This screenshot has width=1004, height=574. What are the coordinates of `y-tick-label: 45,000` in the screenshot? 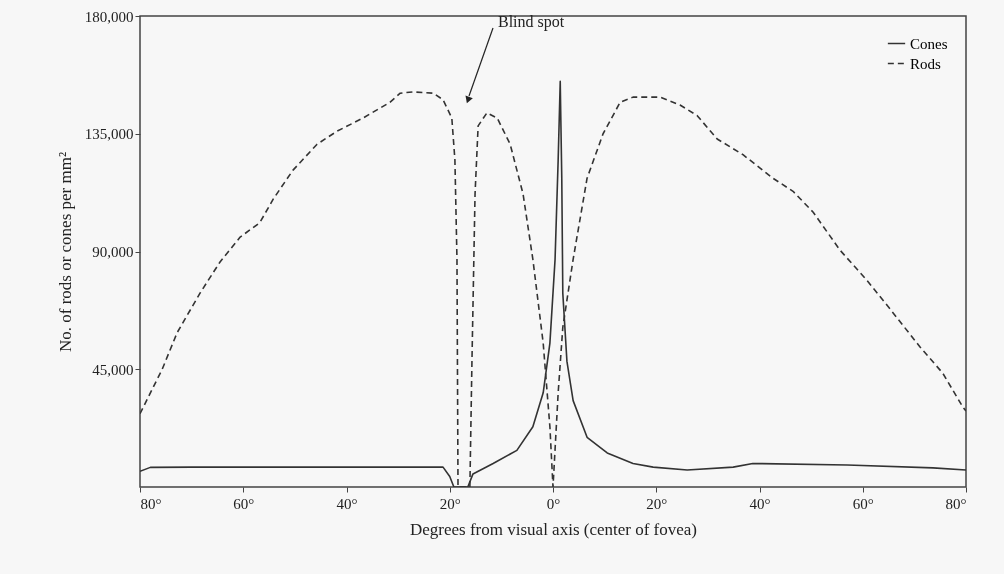 It's located at (113, 369).